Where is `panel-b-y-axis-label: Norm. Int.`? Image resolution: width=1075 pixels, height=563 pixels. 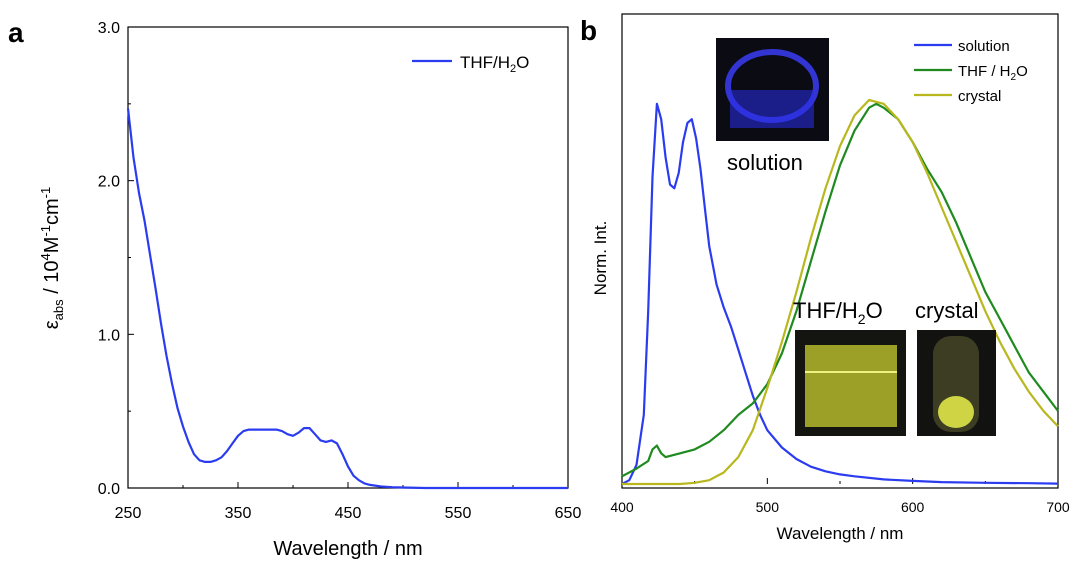
panel-b-y-axis-label: Norm. Int. is located at coordinates (600, 258).